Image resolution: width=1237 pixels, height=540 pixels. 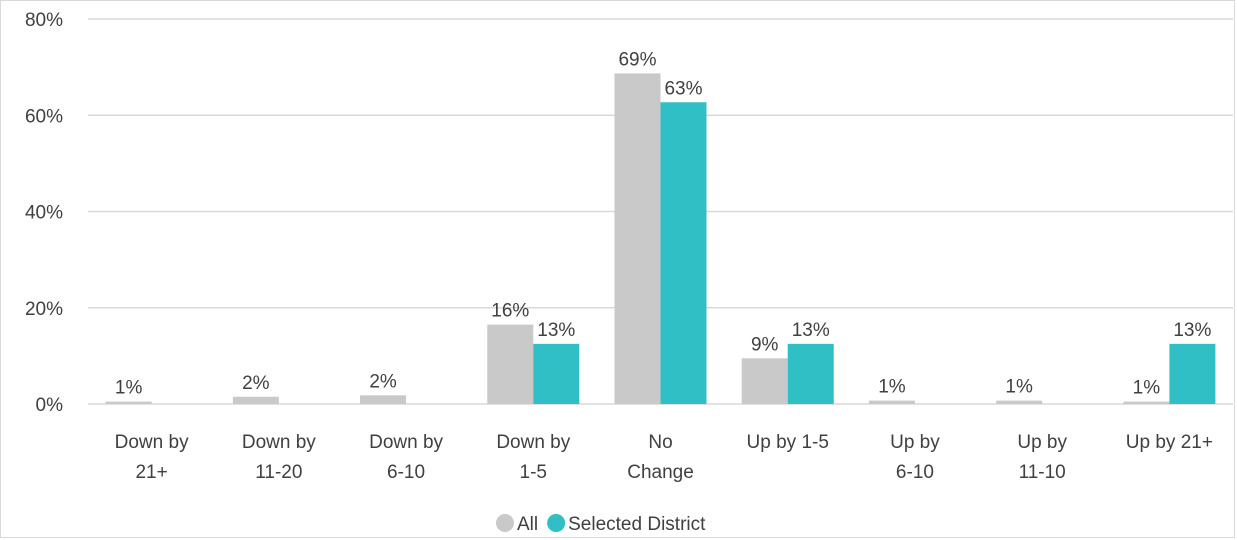 I want to click on x-tick-label: 1-5, so click(x=533, y=472).